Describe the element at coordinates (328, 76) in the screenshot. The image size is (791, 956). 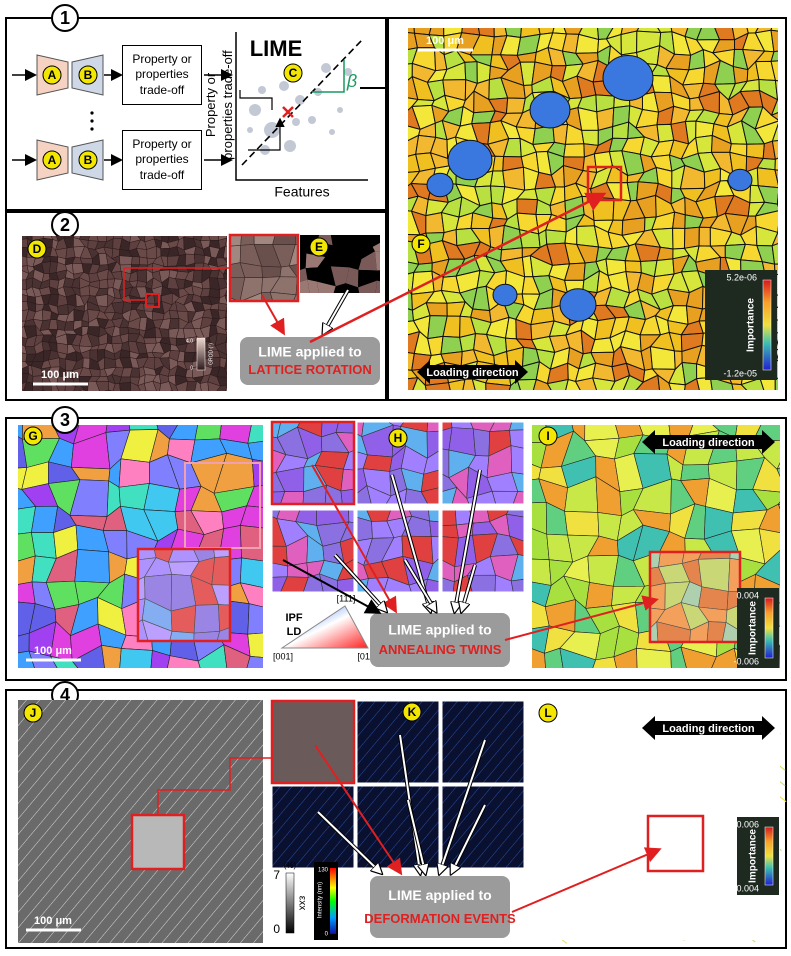
I see `slope-marker` at that location.